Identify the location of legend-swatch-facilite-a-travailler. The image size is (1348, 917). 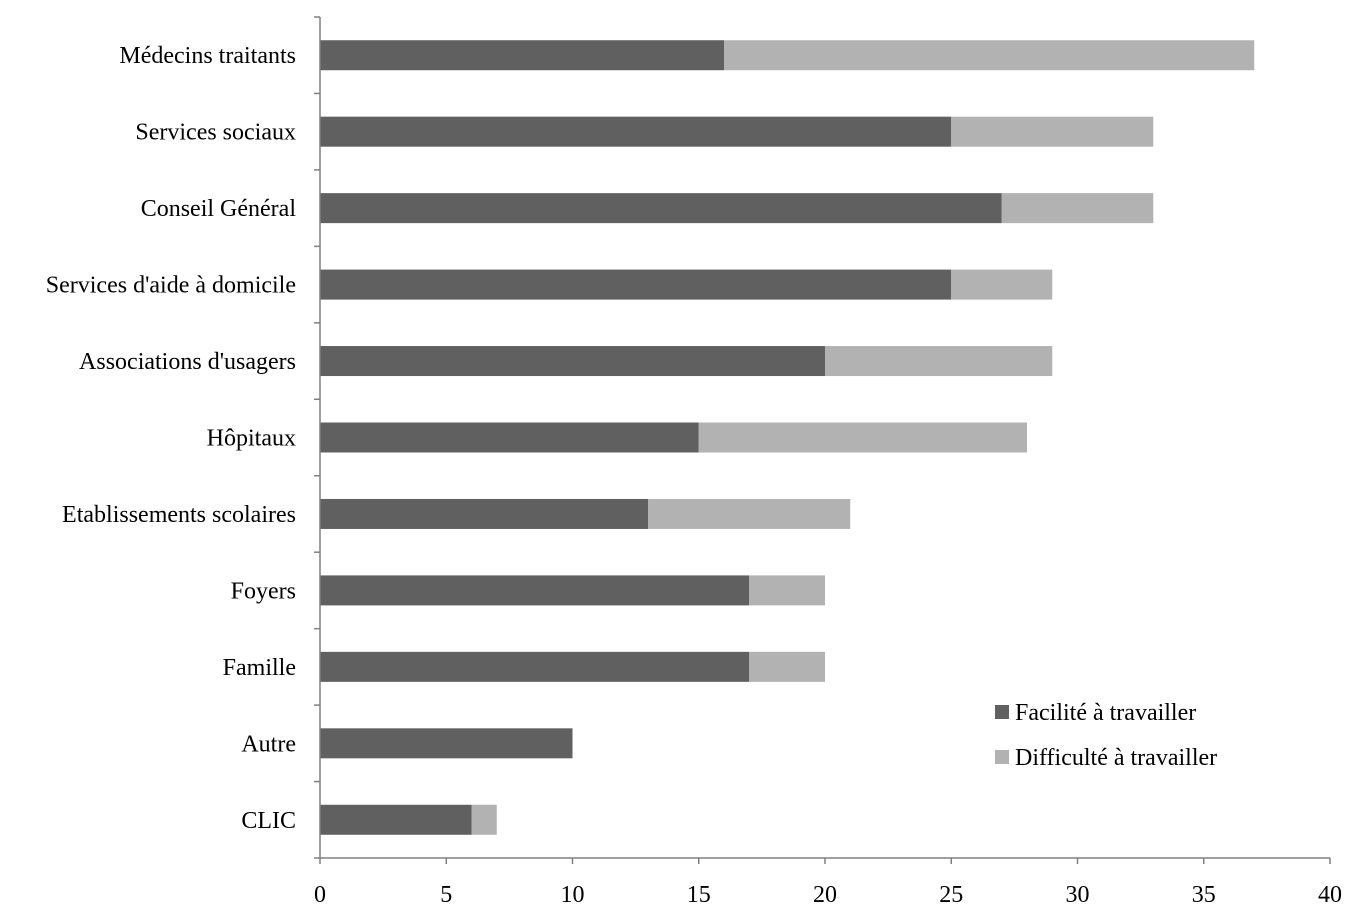
(1002, 712).